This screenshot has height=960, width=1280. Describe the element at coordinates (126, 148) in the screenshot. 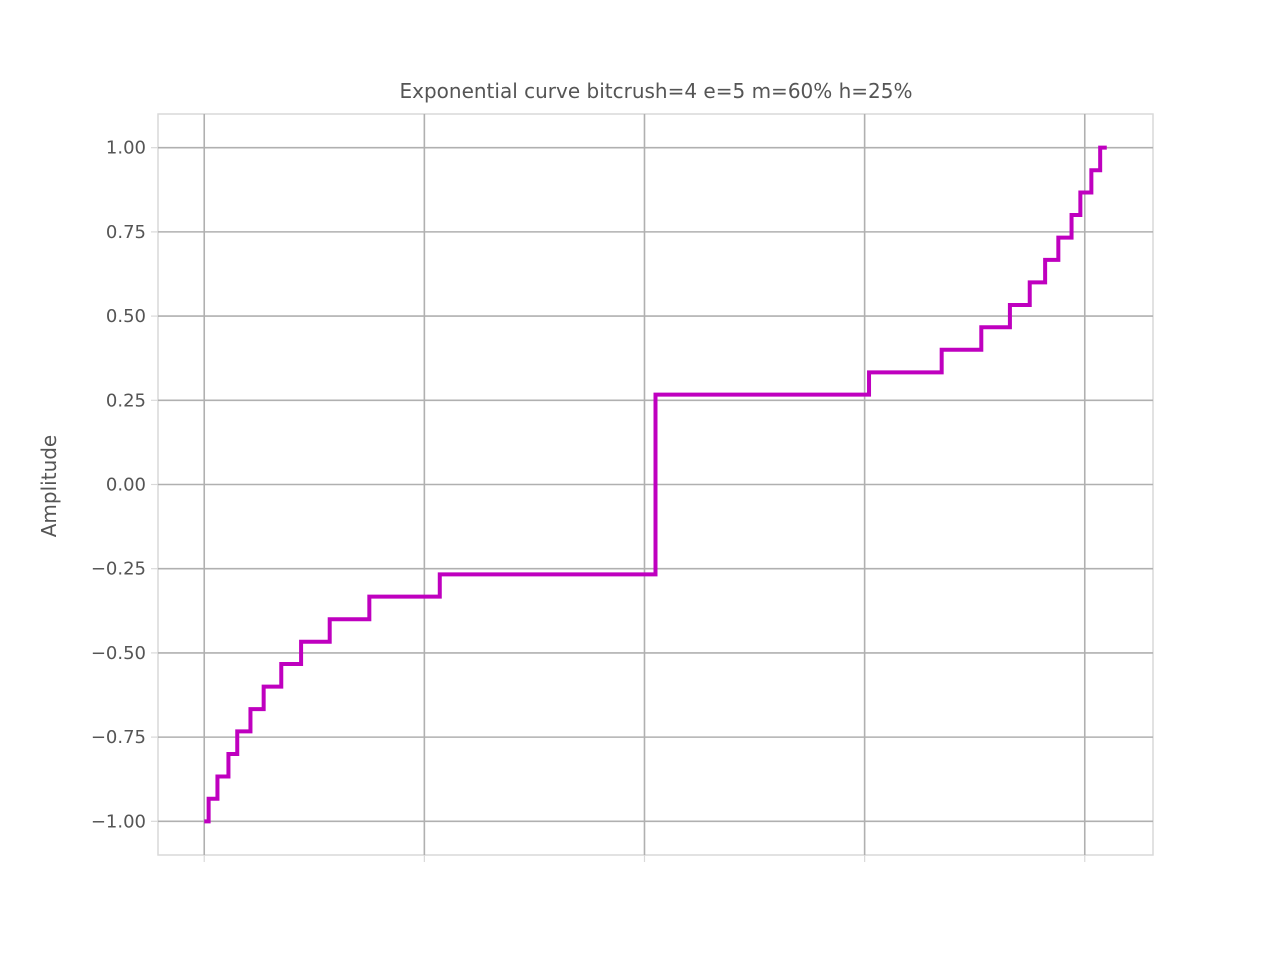

I see `y-tick-label: 1.00` at that location.